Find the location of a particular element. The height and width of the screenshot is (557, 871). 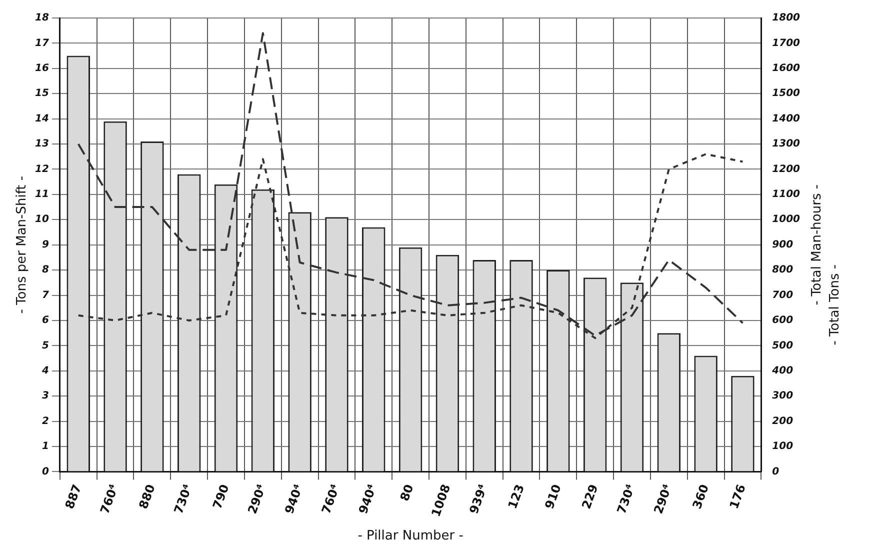

y2-tick-label: 800 is located at coordinates (783, 270).